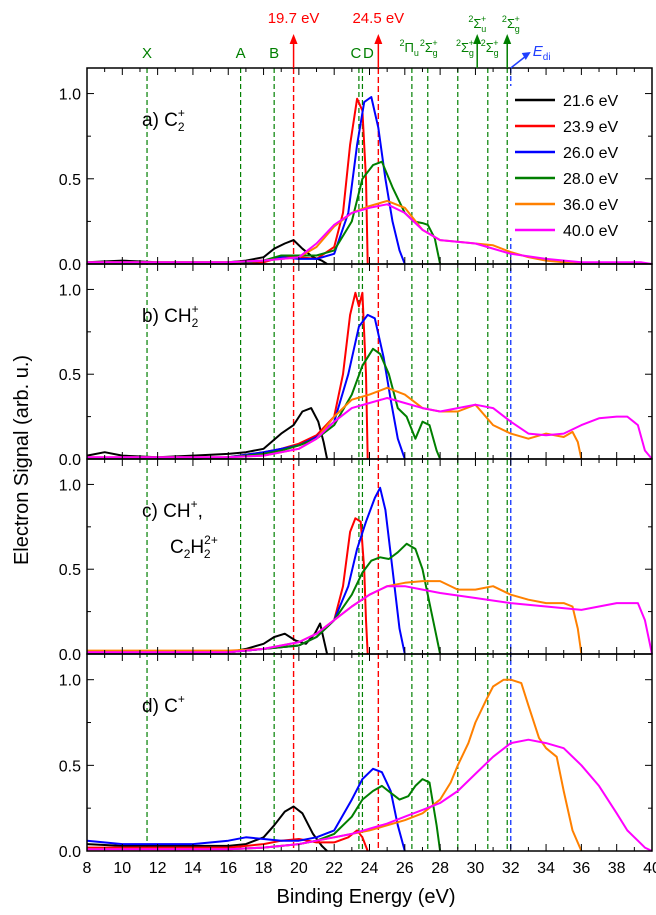 This screenshot has width=656, height=915. Describe the element at coordinates (334, 868) in the screenshot. I see `x-tick-label: 22` at that location.